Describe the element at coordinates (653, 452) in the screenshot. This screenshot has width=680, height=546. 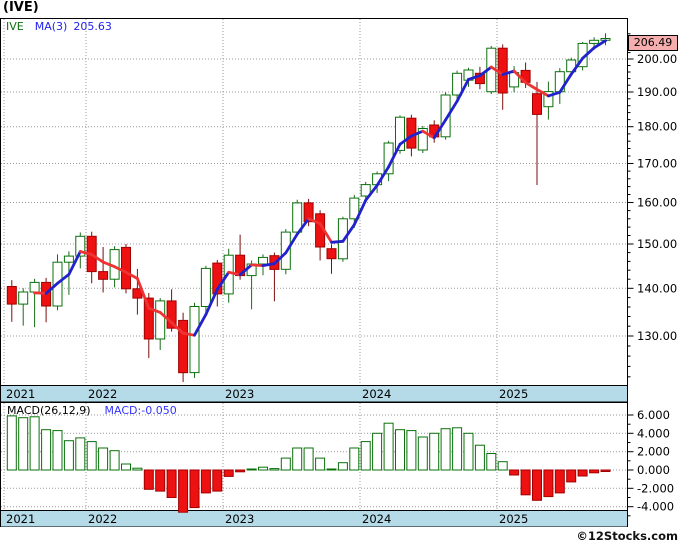
I see `macd-axis-label: 2.000` at that location.